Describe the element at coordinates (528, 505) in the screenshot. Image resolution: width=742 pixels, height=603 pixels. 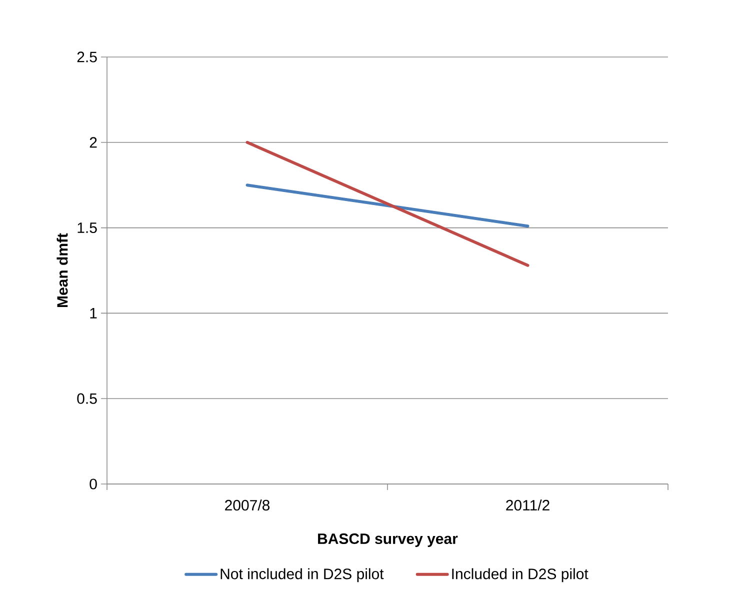
I see `x-tick-label: 2011/2` at that location.